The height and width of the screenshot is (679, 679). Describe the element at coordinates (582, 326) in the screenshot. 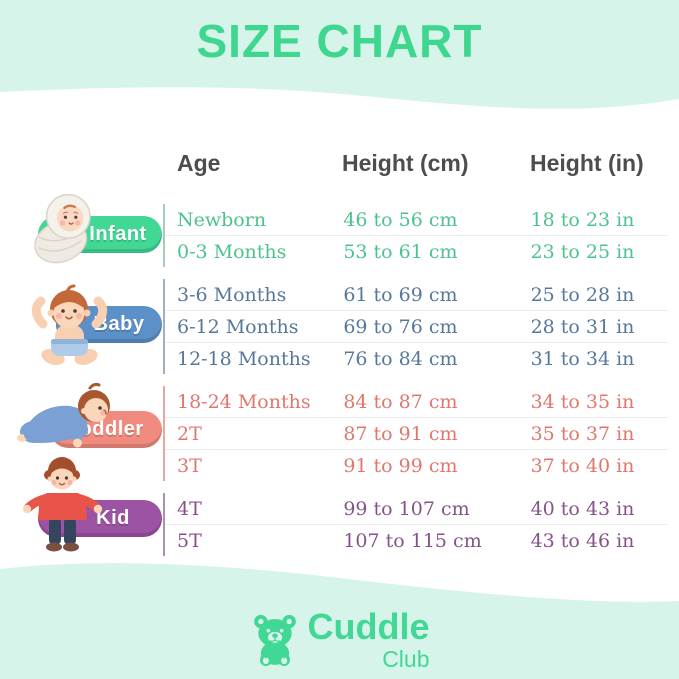

I see `height-in-cell: 28 to 31 in` at that location.